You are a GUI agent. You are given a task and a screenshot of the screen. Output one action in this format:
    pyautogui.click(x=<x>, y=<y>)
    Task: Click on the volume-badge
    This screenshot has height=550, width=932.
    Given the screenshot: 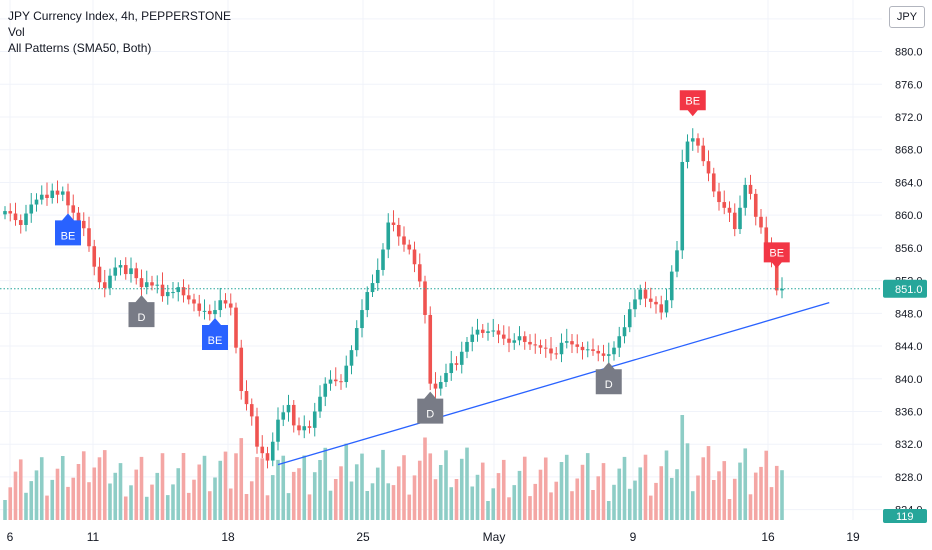 What is the action you would take?
    pyautogui.click(x=905, y=516)
    